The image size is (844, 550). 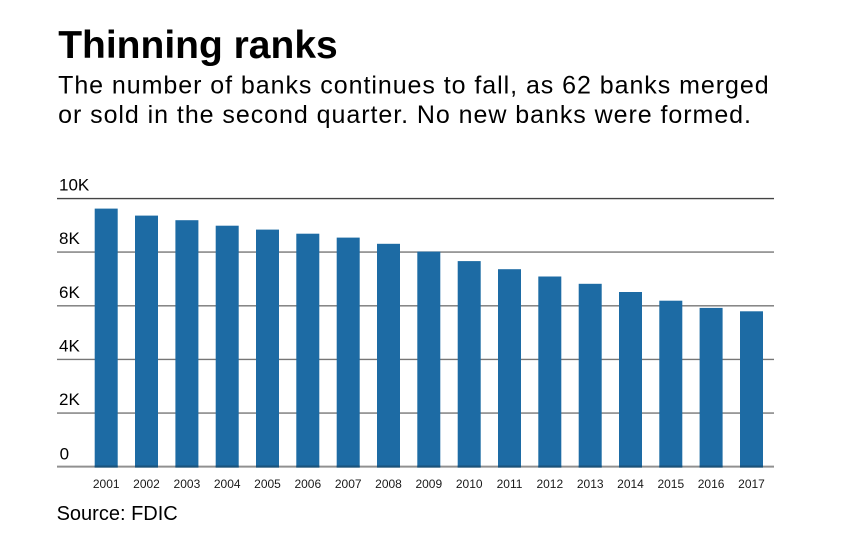 I want to click on svg-text: 10K, so click(x=74, y=185).